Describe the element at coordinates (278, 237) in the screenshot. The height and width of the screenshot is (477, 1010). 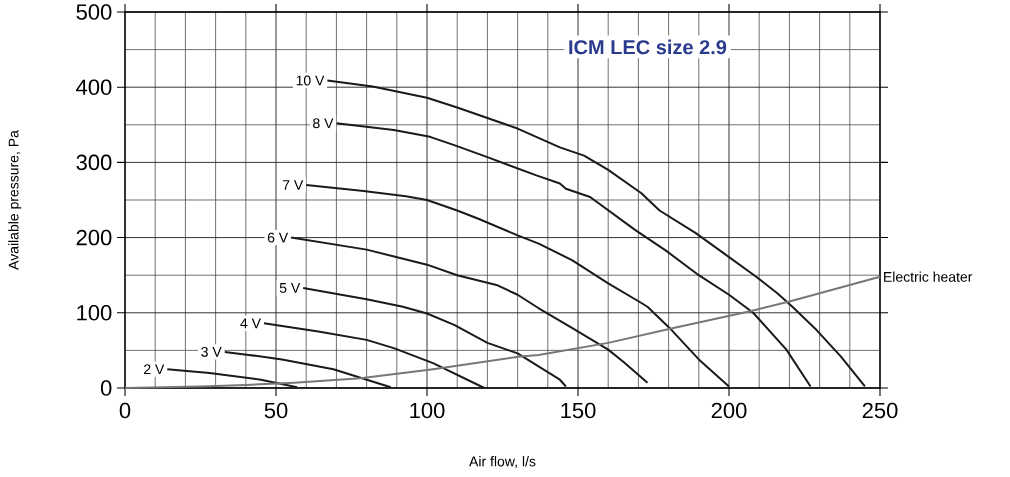
I see `series-label: 6 V` at that location.